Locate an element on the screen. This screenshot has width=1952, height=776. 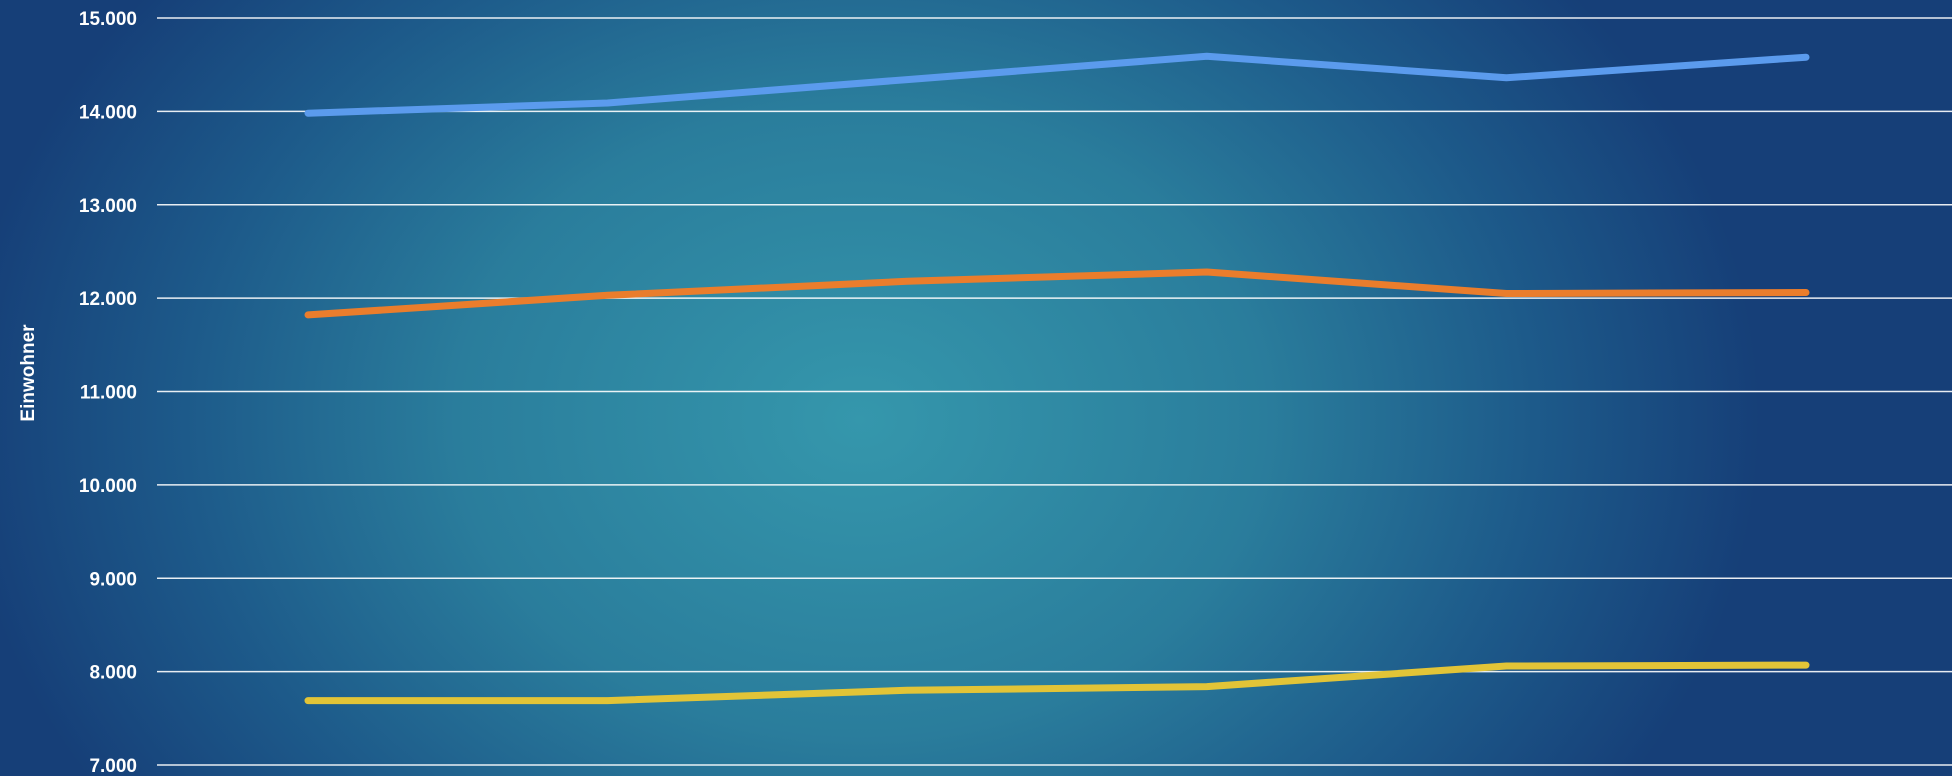
y-tick-label: 11.000 is located at coordinates (108, 393).